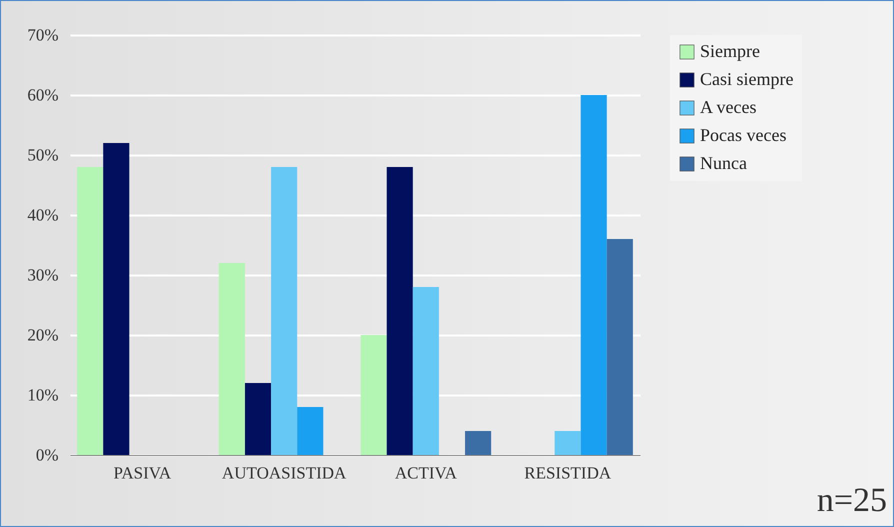  What do you see at coordinates (568, 473) in the screenshot?
I see `x-tick-label: RESISTIDA` at bounding box center [568, 473].